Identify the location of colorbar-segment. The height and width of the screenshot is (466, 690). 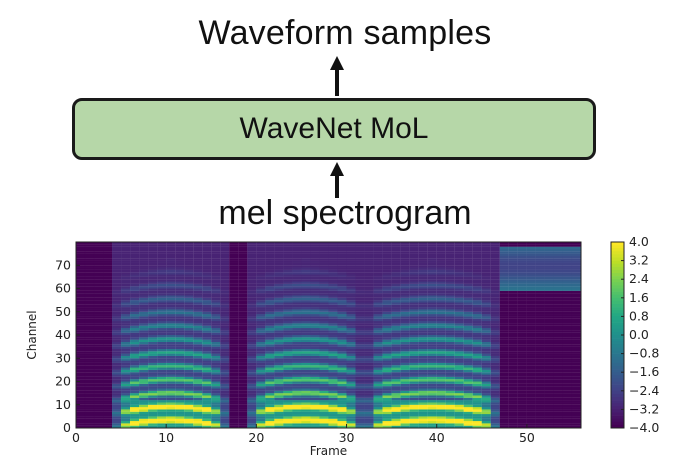
(617, 389).